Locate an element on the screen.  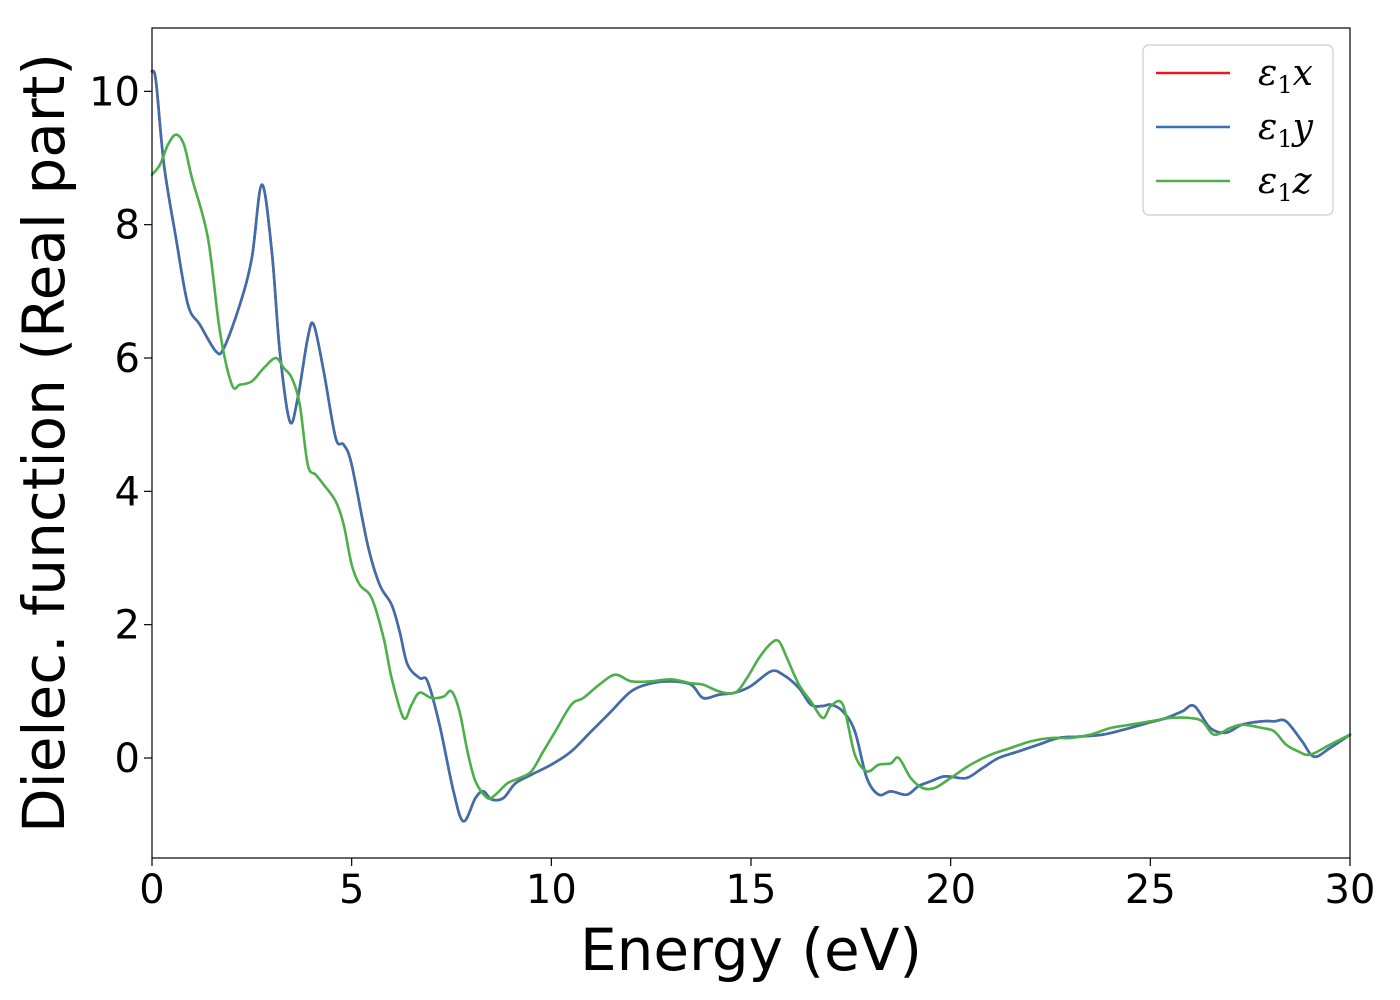
legend-box is located at coordinates (1238, 130).